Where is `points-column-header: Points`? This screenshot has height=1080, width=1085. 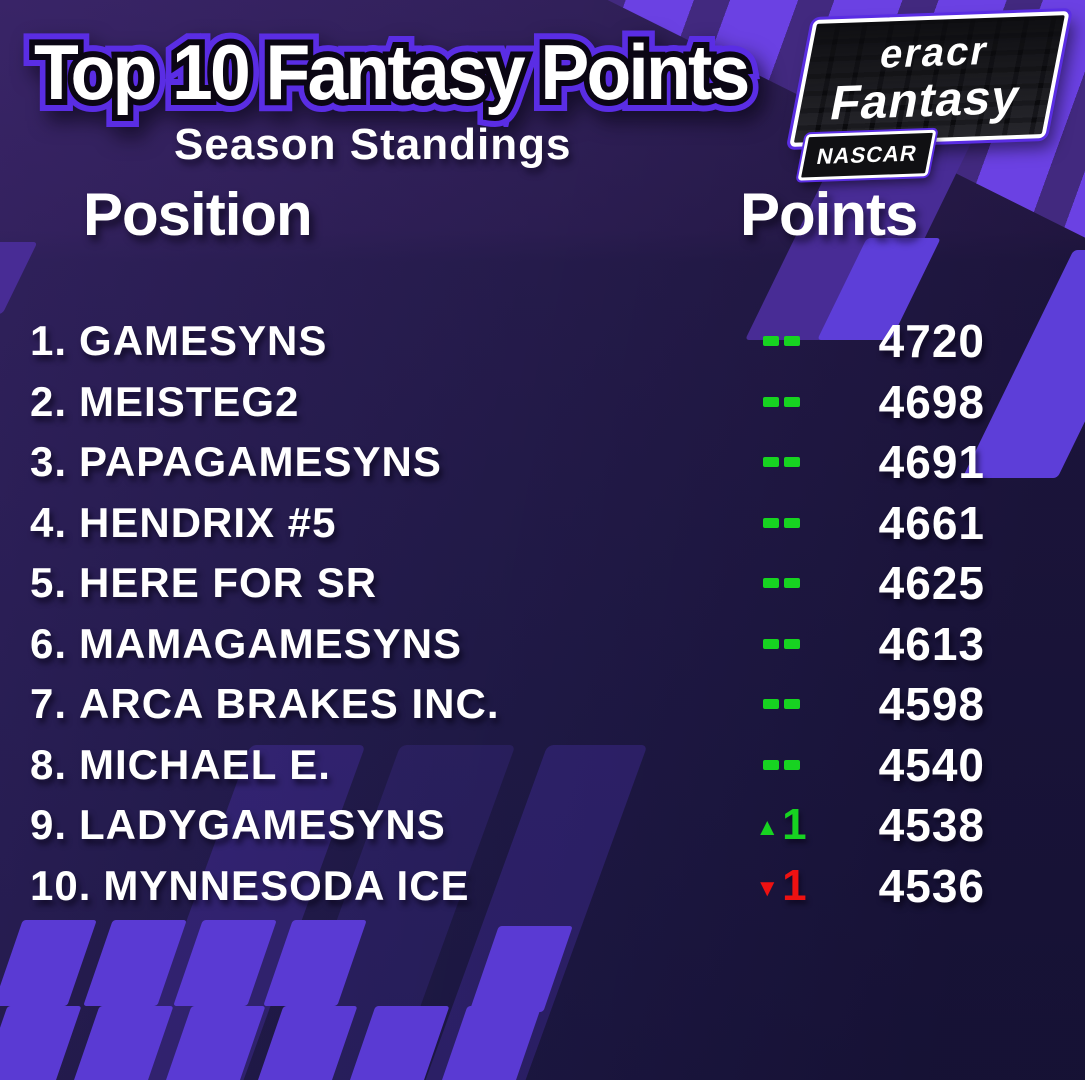
points-column-header: Points is located at coordinates (829, 214).